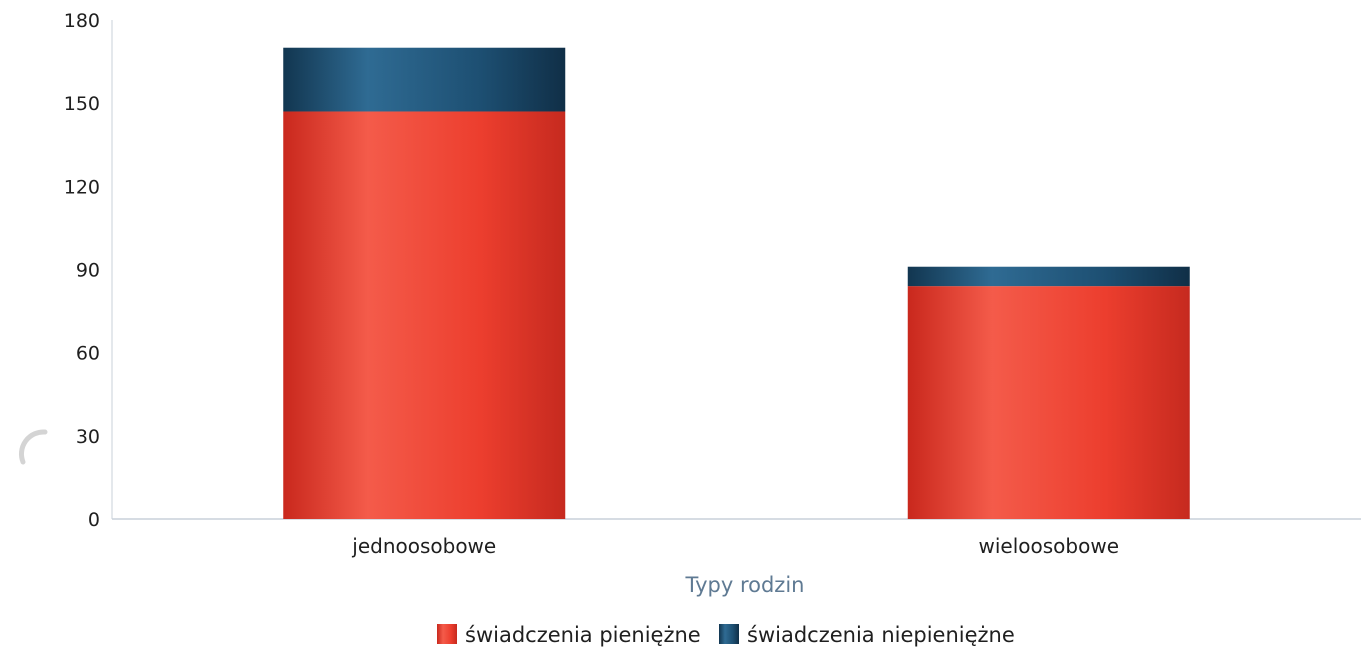 The width and height of the screenshot is (1361, 650). What do you see at coordinates (424, 315) in the screenshot?
I see `bar-swiadczenia-pieniezne-jednoosobowe` at bounding box center [424, 315].